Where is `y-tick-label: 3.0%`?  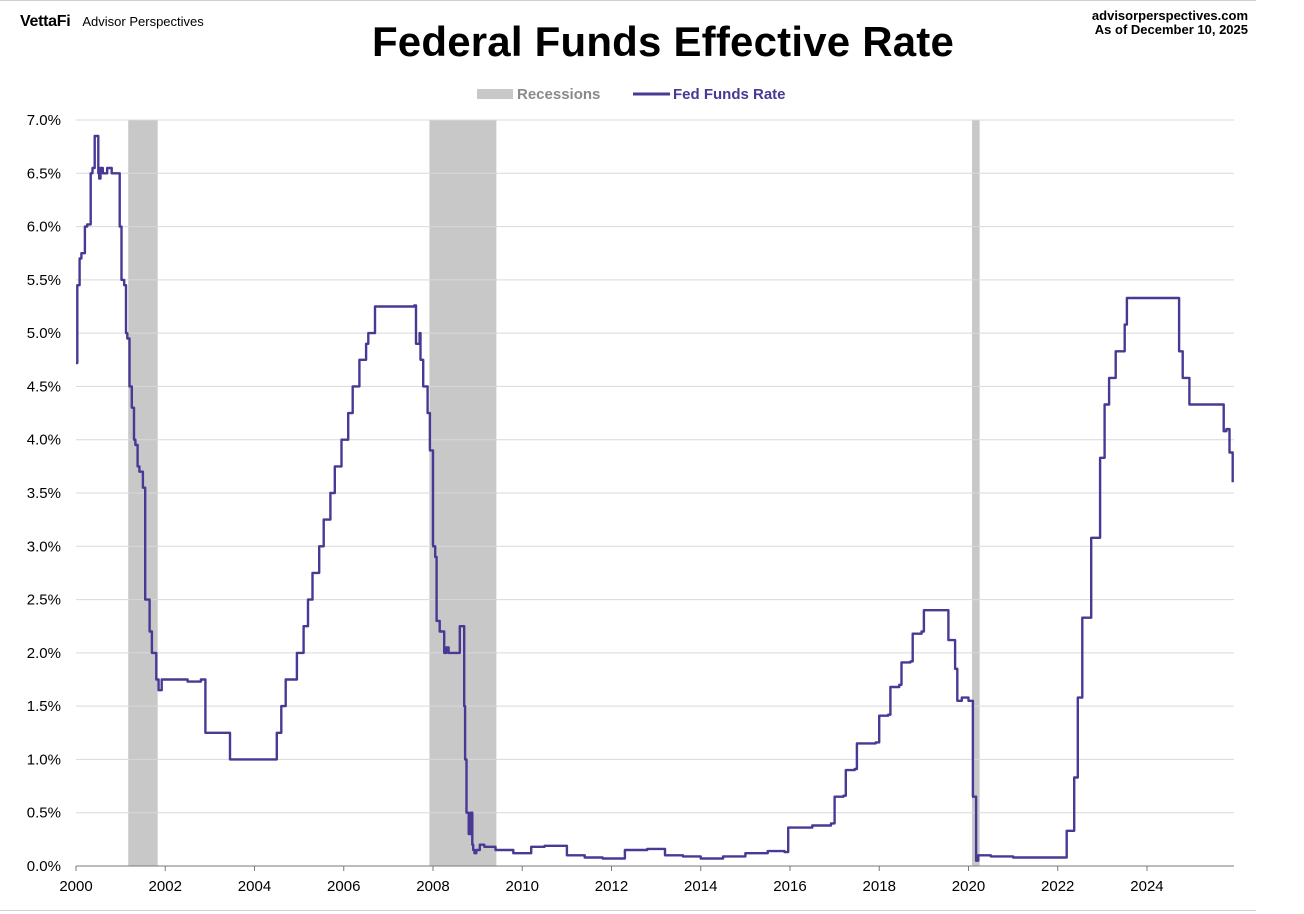 y-tick-label: 3.0% is located at coordinates (44, 546).